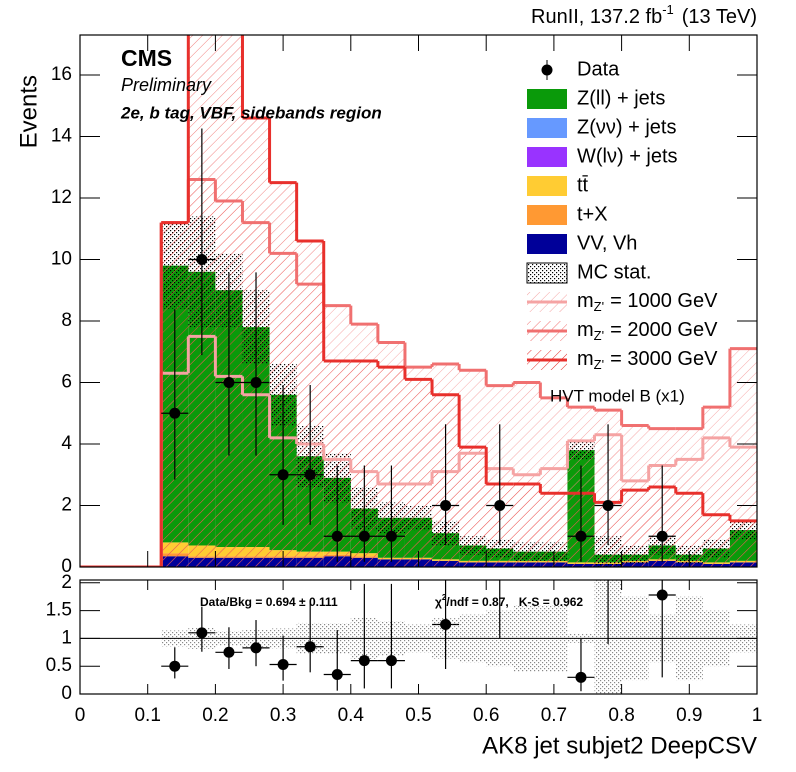 The width and height of the screenshot is (796, 772). What do you see at coordinates (269, 602) in the screenshot?
I see `databkg-label: Data/Bkg = 0.694 ± 0.111` at bounding box center [269, 602].